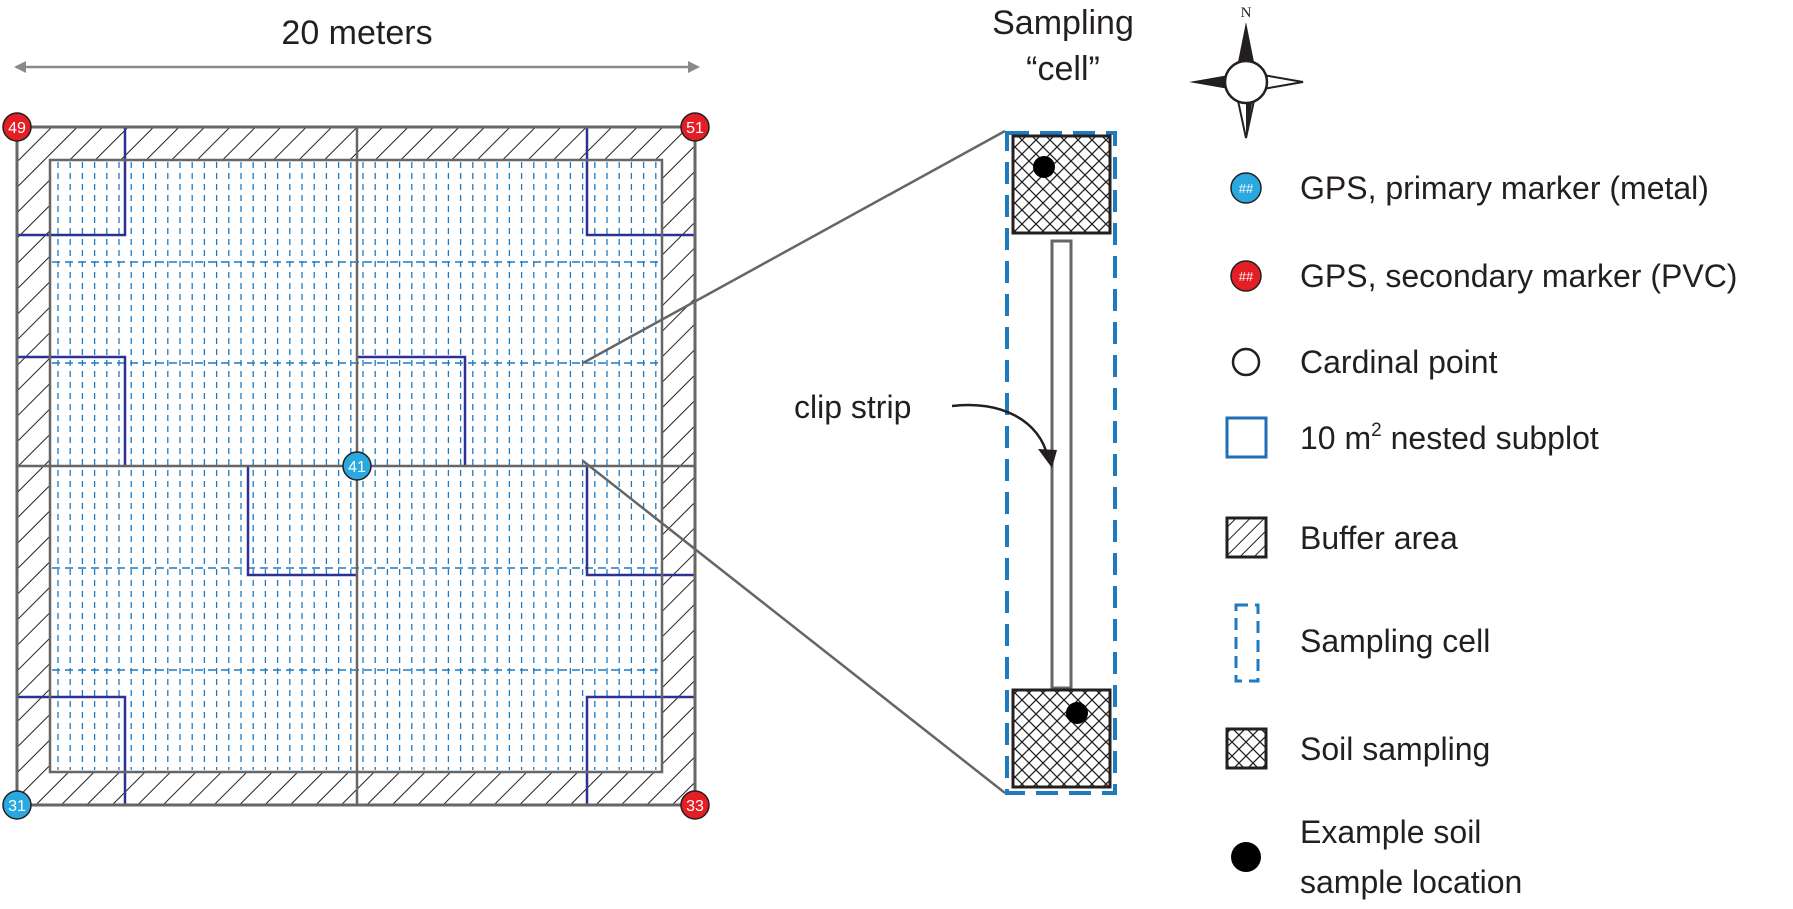 This screenshot has height=909, width=1793. I want to click on red-gps-marker-icon, so click(1246, 276).